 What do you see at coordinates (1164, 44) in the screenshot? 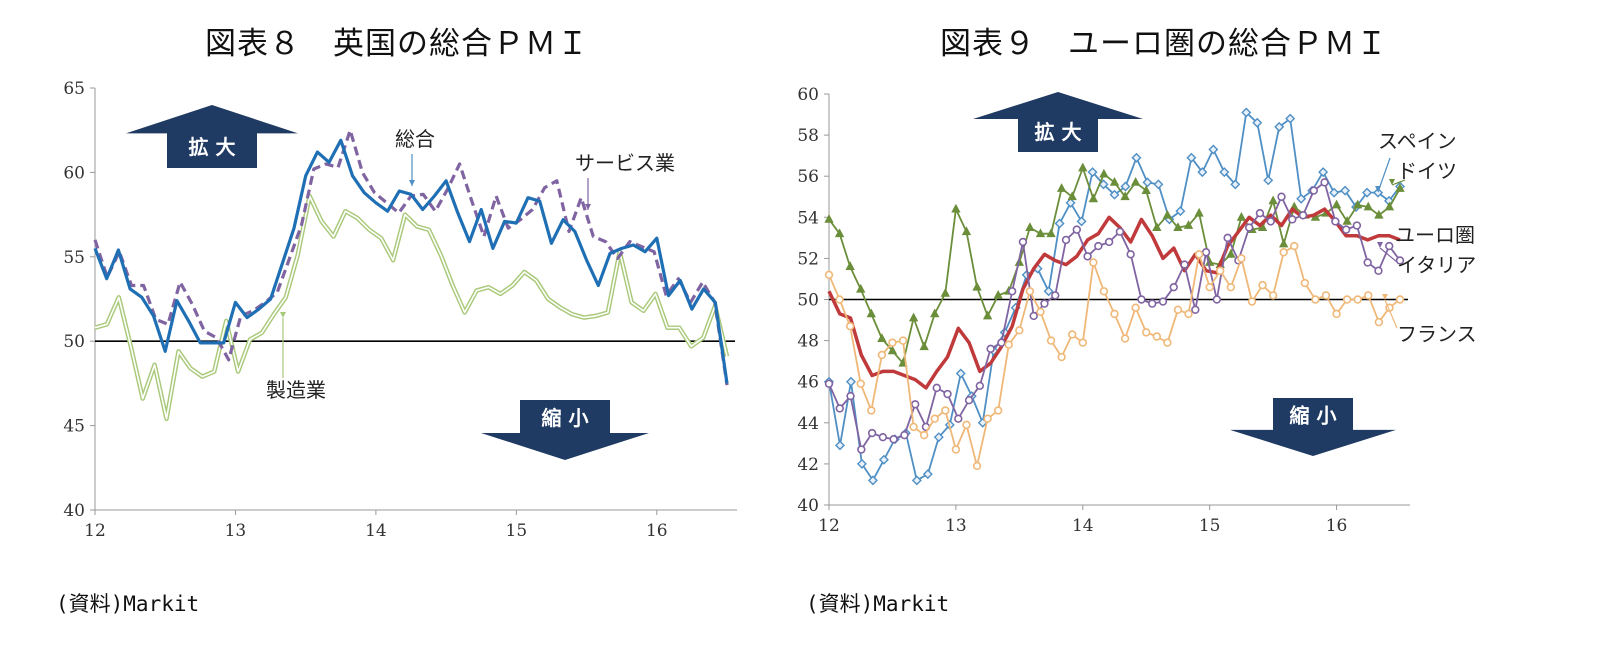
I see `chart-title: 図表９ ユーロ圏の総合ＰＭＩ` at bounding box center [1164, 44].